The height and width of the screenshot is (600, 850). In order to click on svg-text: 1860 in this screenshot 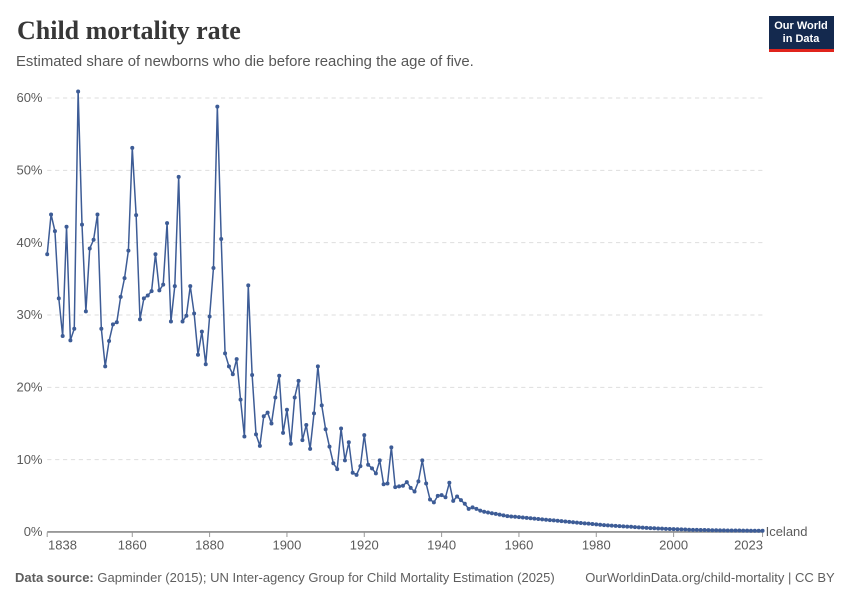, I will do `click(132, 544)`.